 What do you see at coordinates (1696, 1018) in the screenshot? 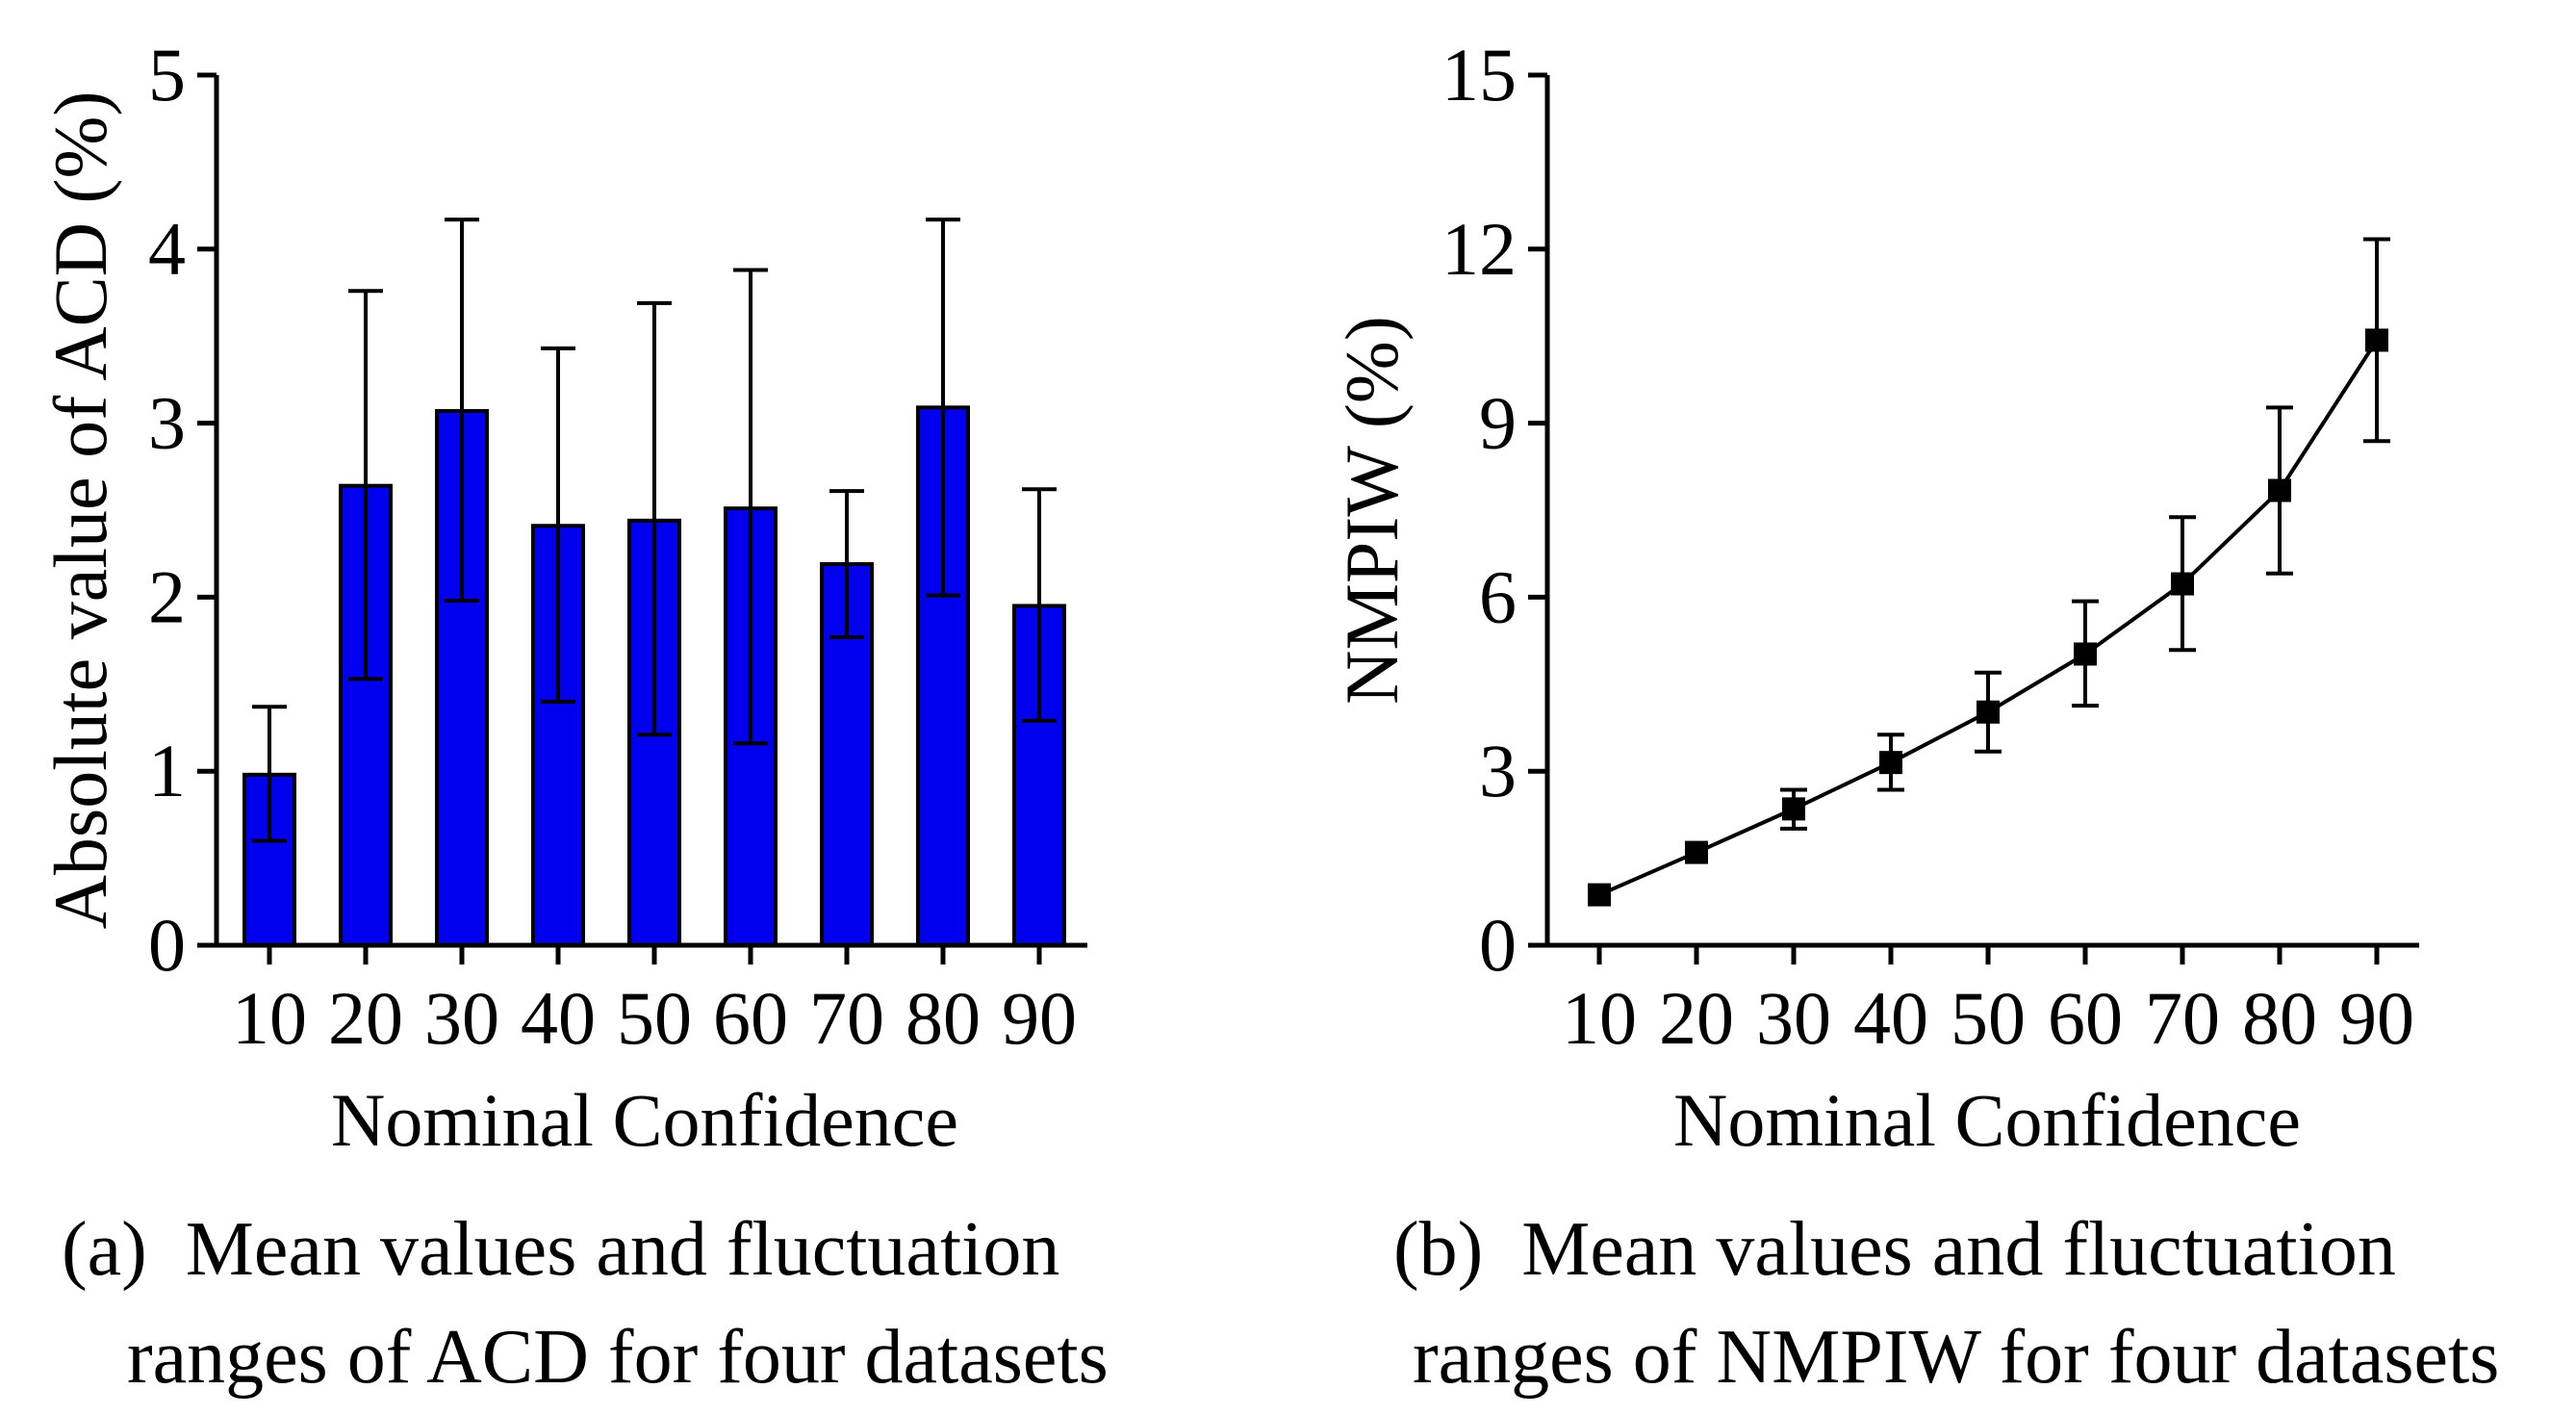
I see `b-x-tick-label: 20` at bounding box center [1696, 1018].